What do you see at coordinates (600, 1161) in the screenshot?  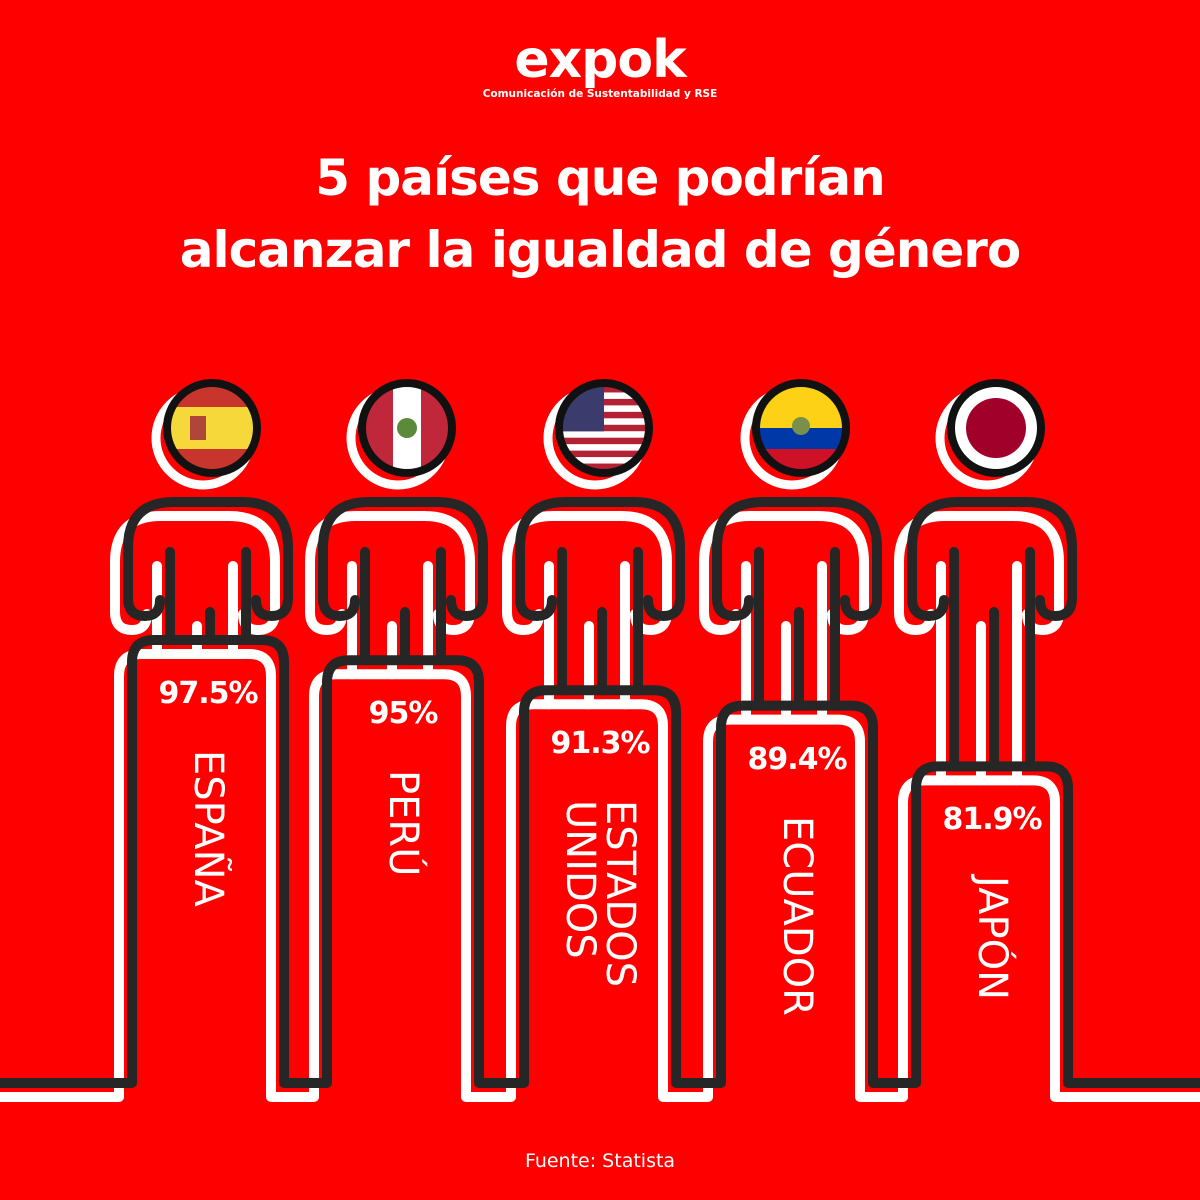 I see `source-note: Fuente: Statista` at bounding box center [600, 1161].